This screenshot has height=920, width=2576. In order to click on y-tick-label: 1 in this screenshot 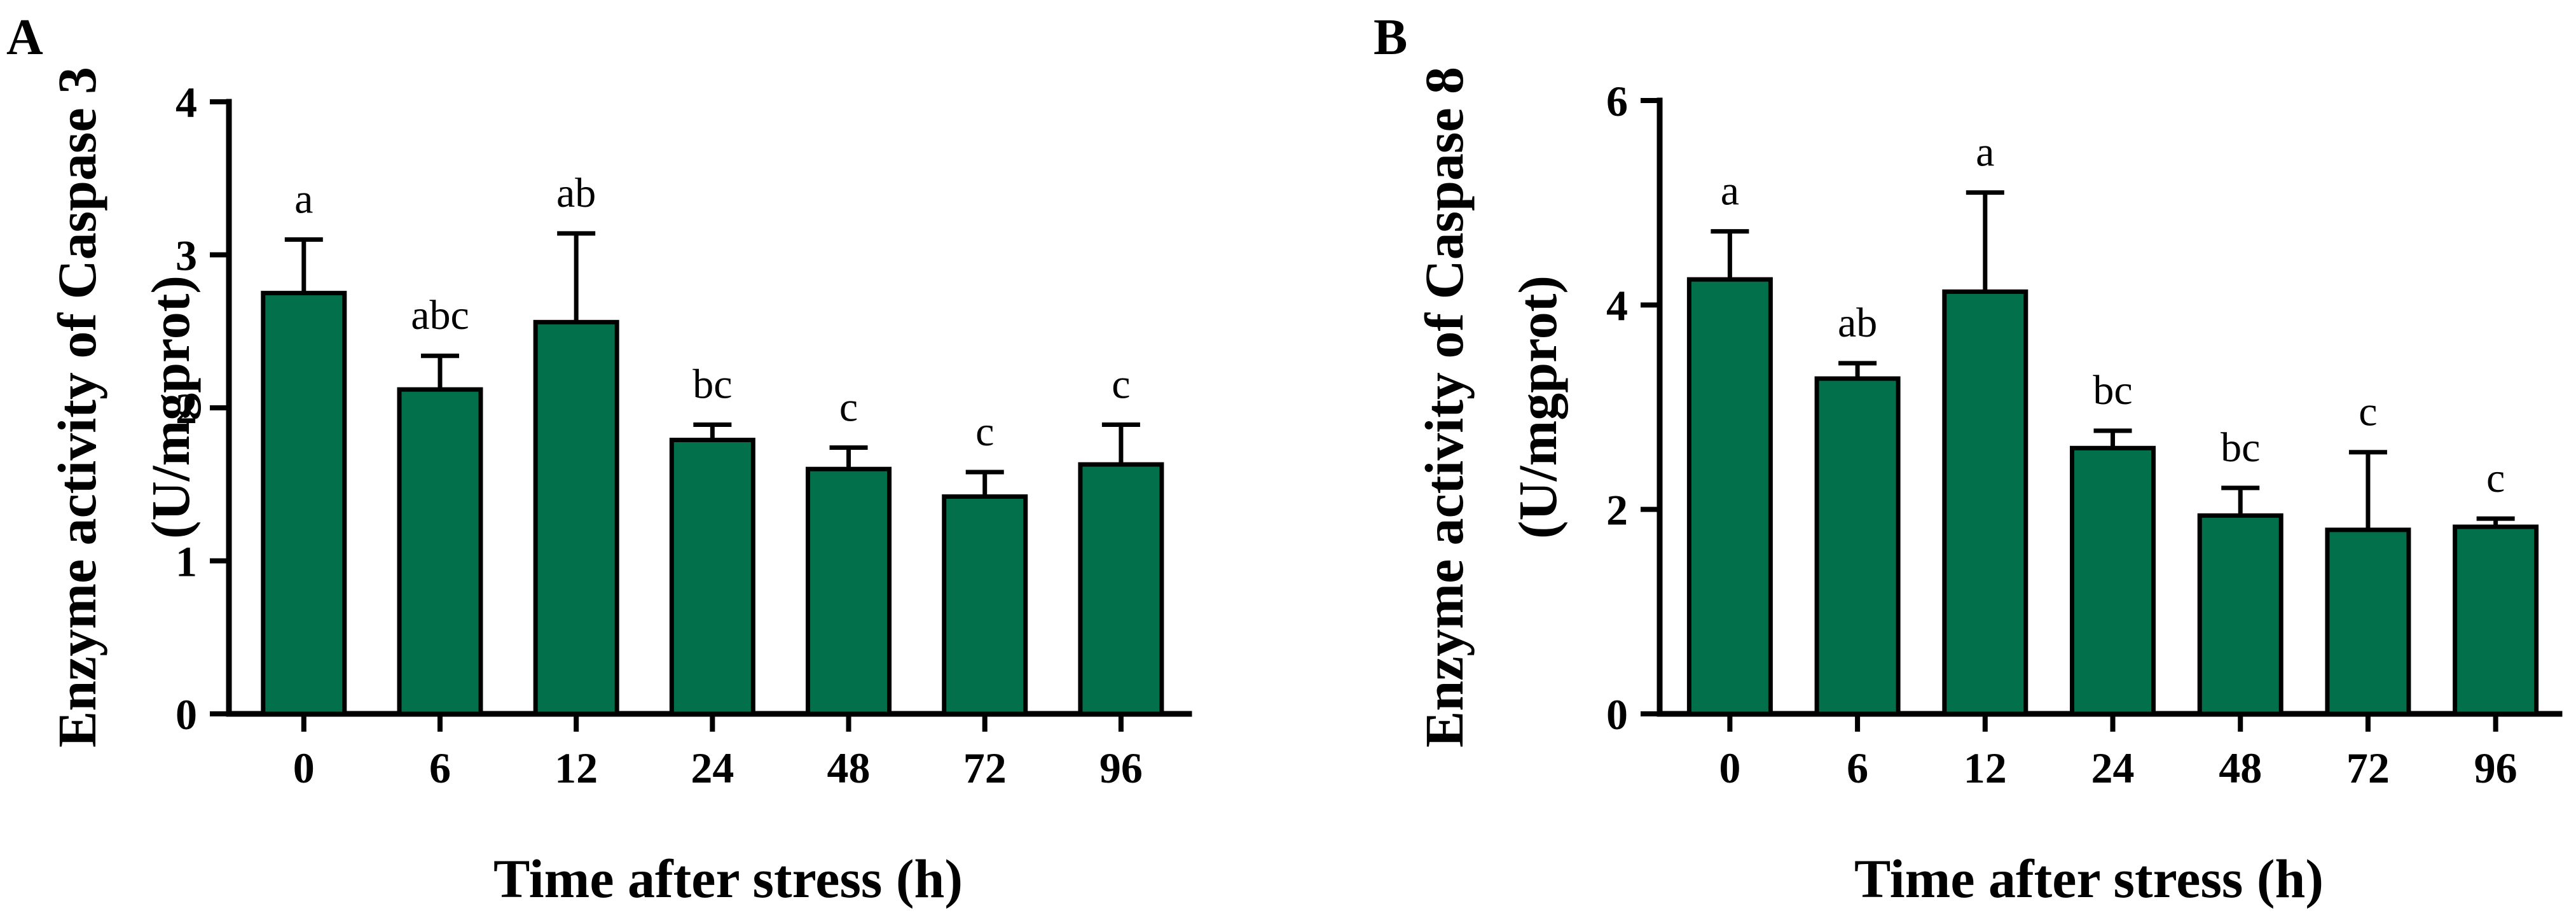, I will do `click(186, 562)`.